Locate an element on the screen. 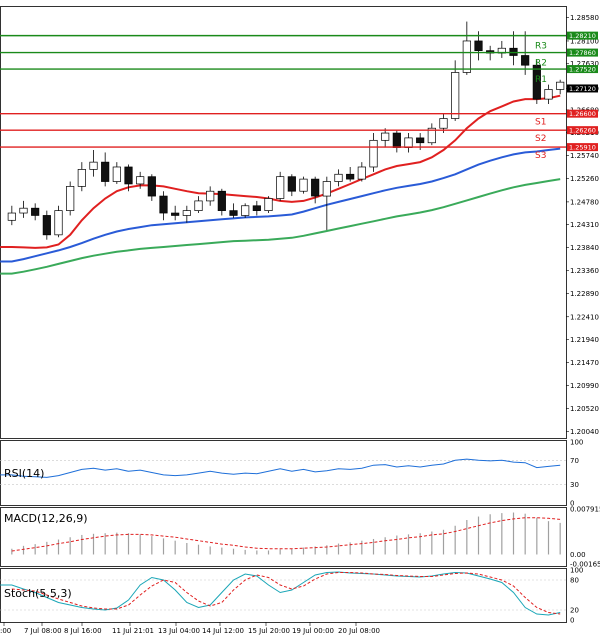 The width and height of the screenshot is (600, 639). level-value-s2: 1.26260 is located at coordinates (582, 130).